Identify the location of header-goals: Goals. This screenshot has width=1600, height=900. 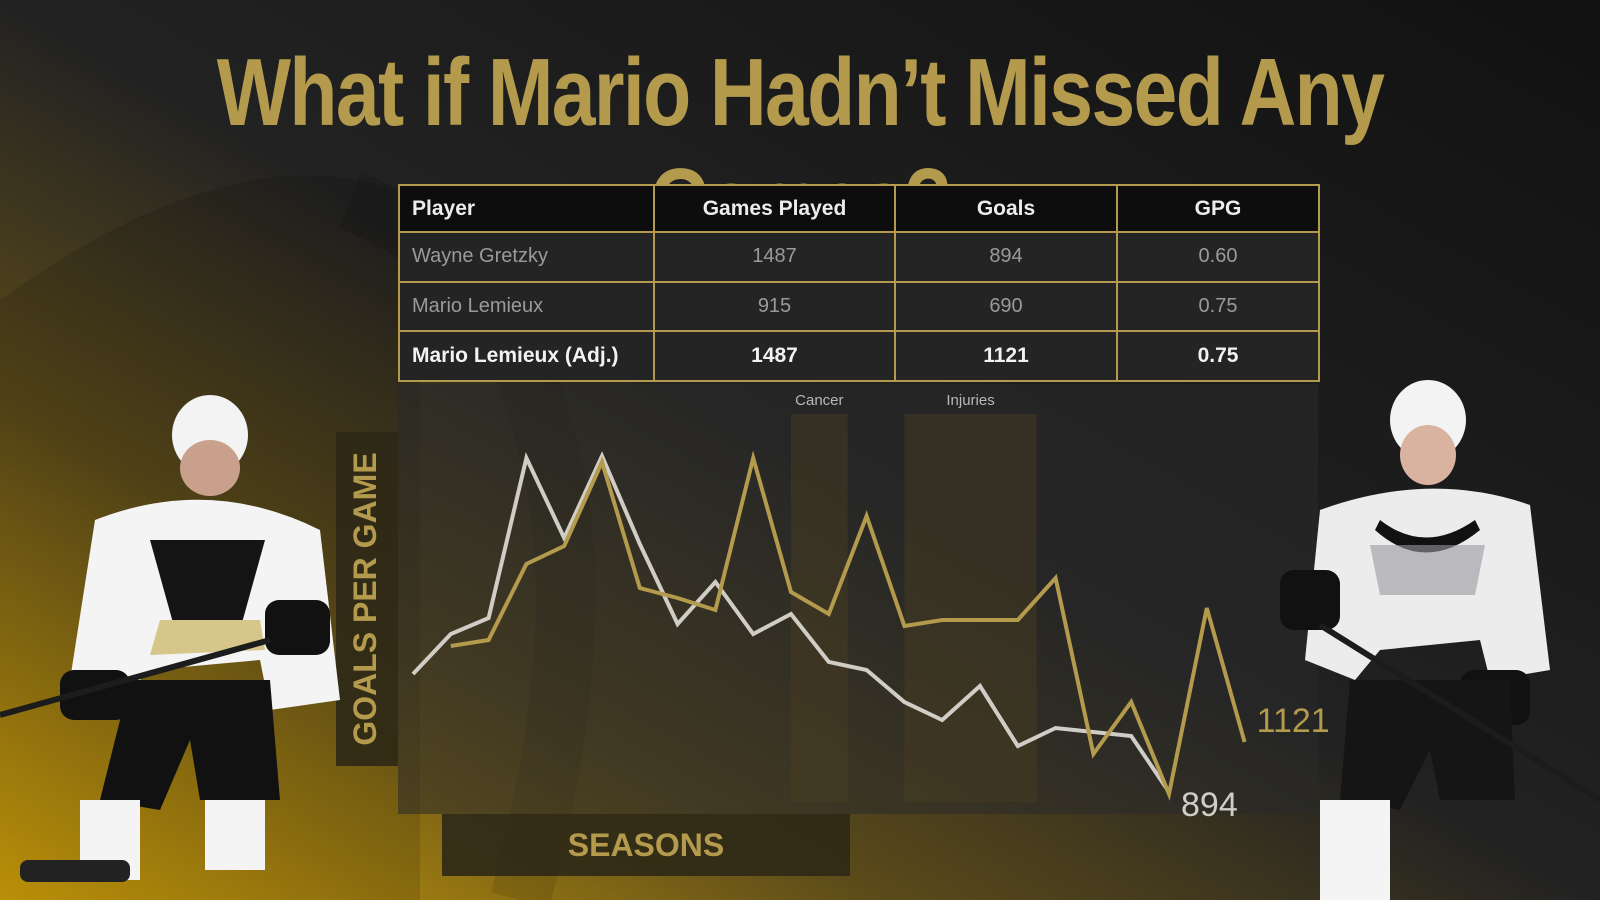
(1006, 208).